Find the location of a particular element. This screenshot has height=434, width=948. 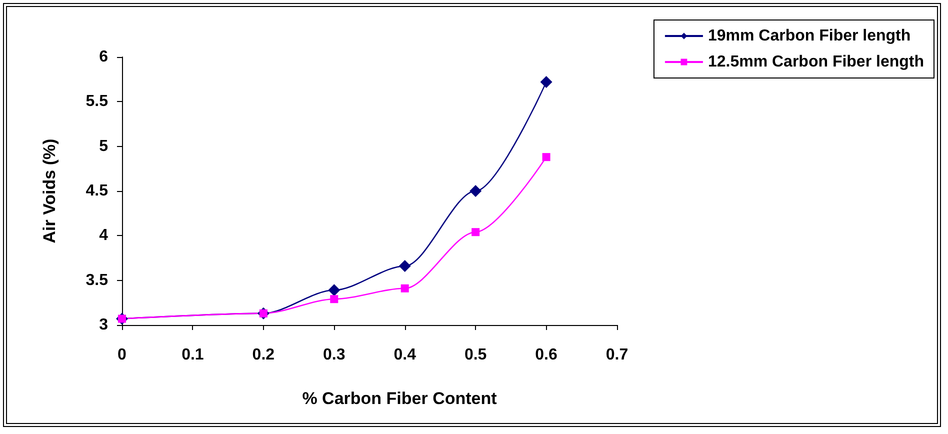

y-tick-label: 3.5 is located at coordinates (97, 280).